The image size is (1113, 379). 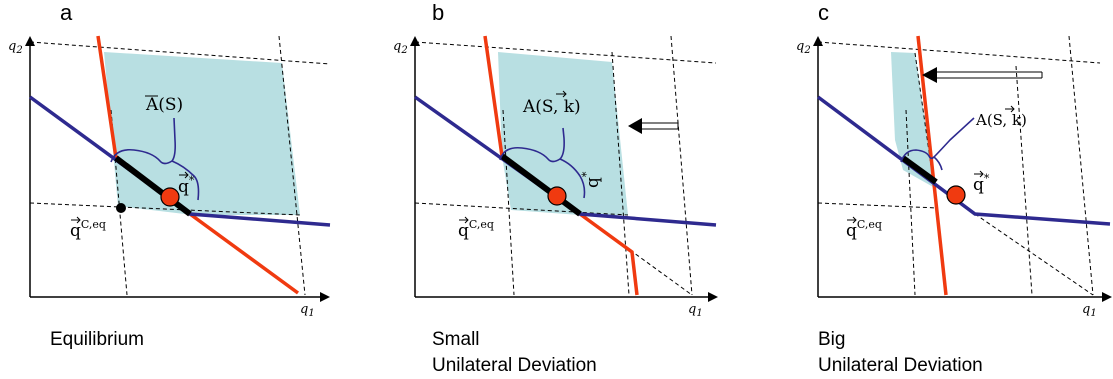 I want to click on panel-letter: a, so click(x=66, y=12).